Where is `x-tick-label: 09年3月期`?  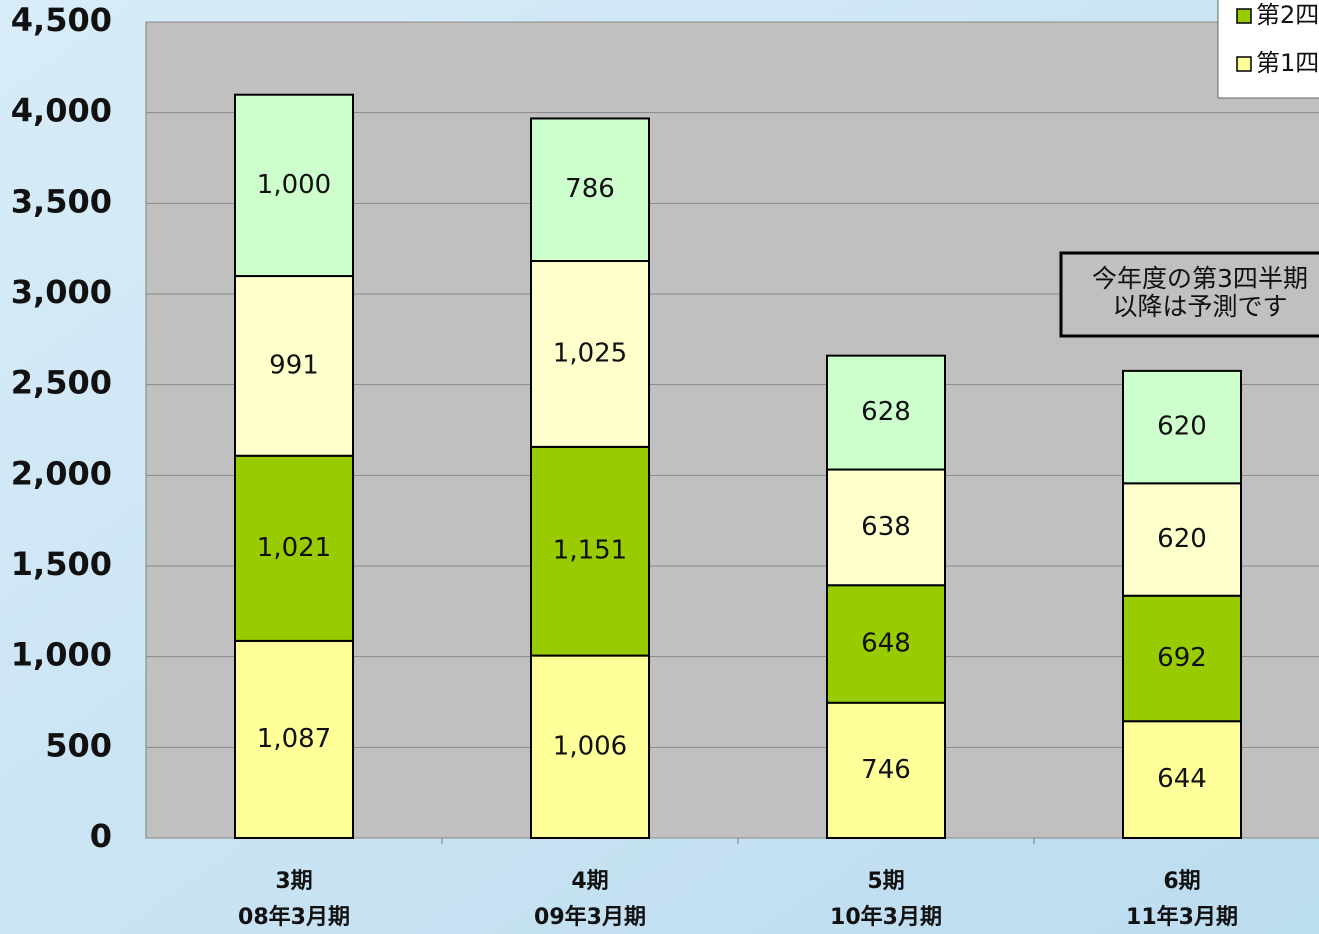
x-tick-label: 09年3月期 is located at coordinates (590, 917).